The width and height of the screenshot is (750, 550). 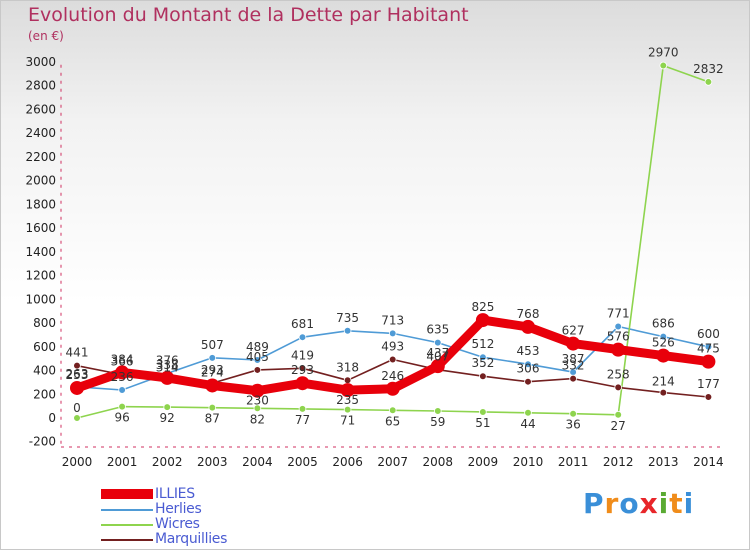 What do you see at coordinates (52, 418) in the screenshot?
I see `y-tick-label: 0` at bounding box center [52, 418].